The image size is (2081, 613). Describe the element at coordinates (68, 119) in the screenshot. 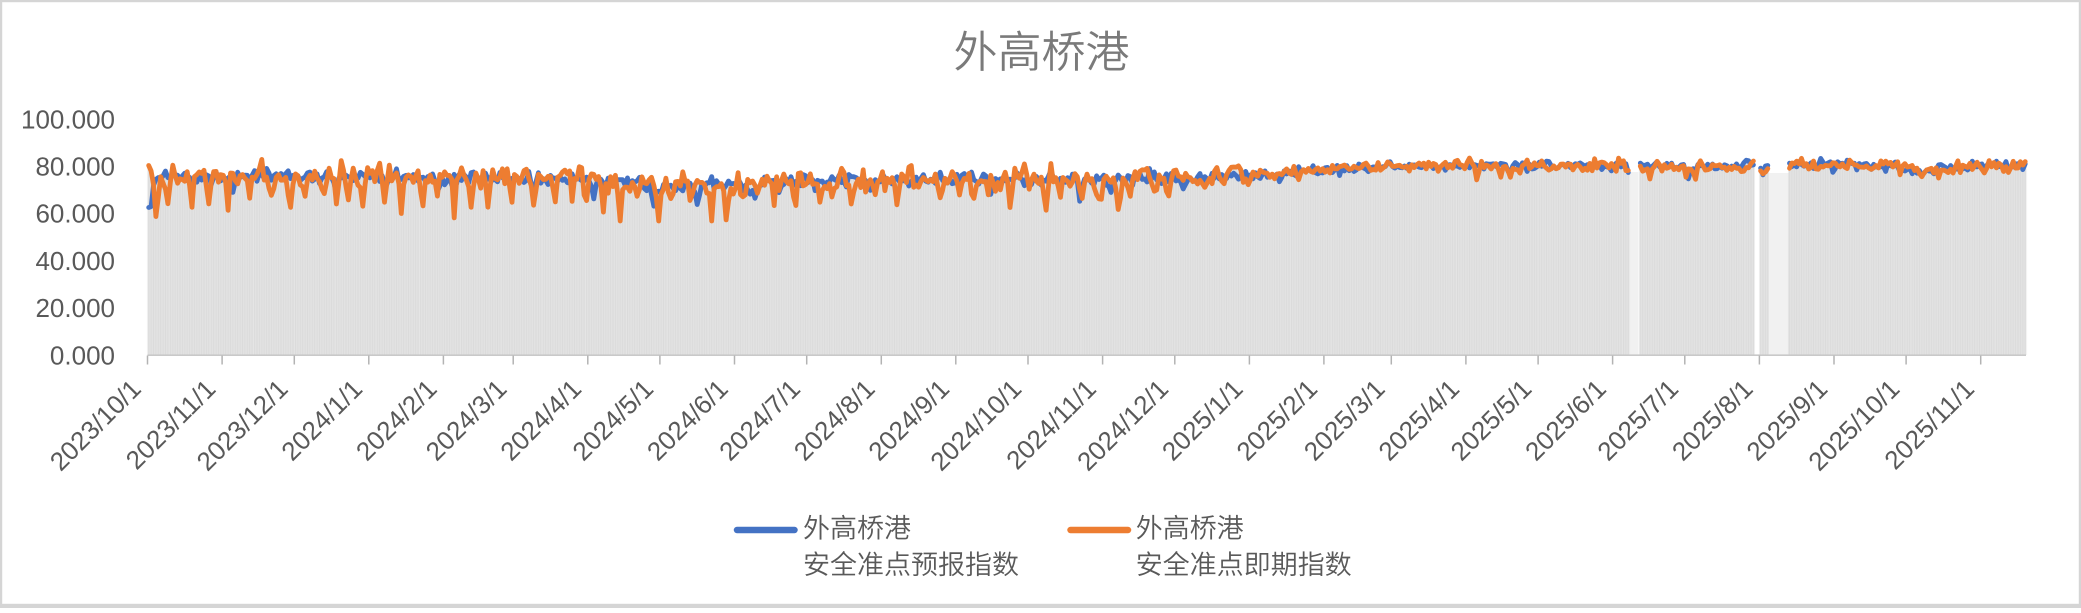

I see `svg-text: 100.000` at that location.